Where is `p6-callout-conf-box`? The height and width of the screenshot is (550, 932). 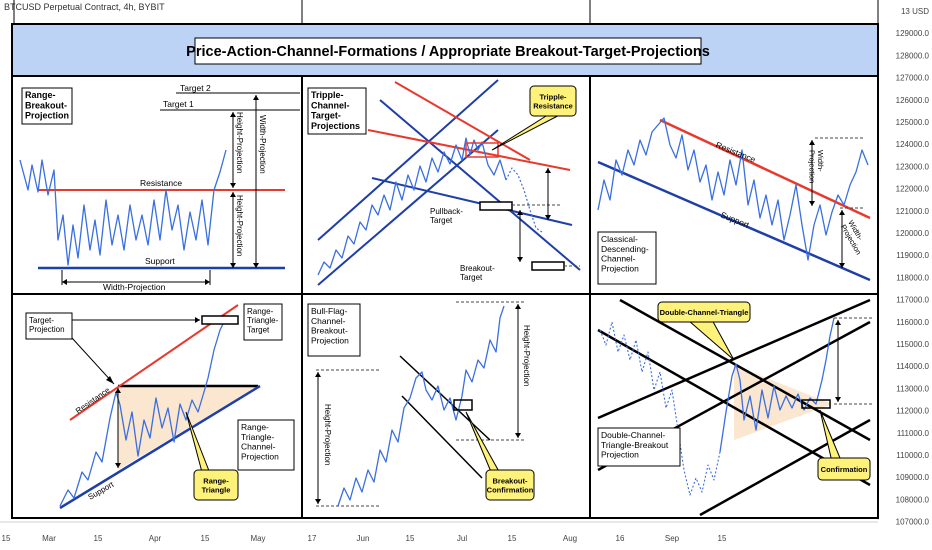 p6-callout-conf-box is located at coordinates (844, 469).